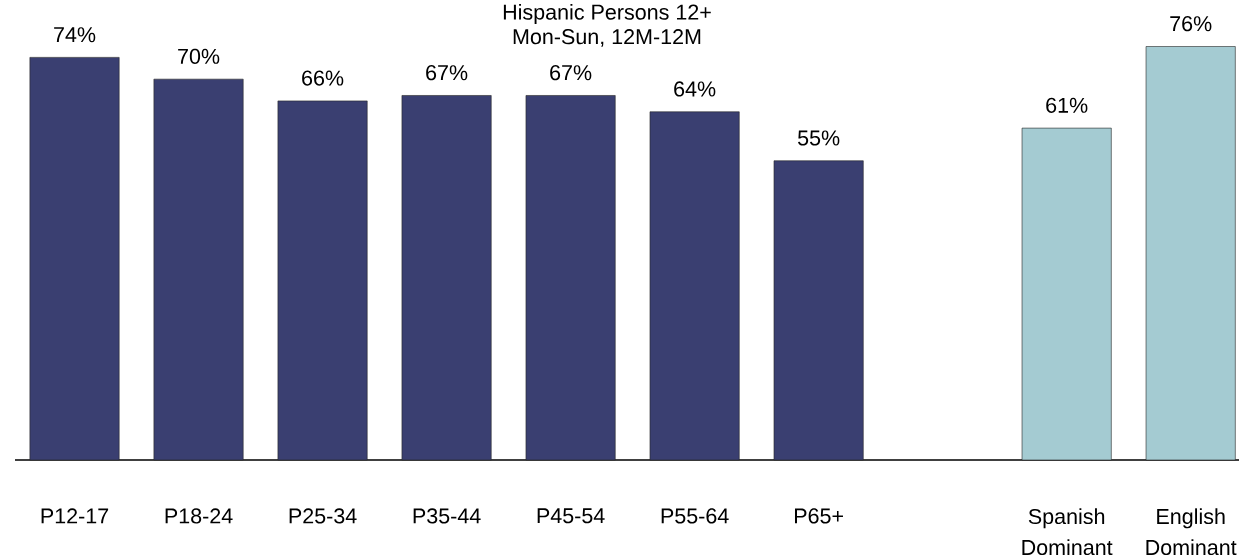 The width and height of the screenshot is (1239, 556). Describe the element at coordinates (199, 56) in the screenshot. I see `data-label: 70%` at that location.